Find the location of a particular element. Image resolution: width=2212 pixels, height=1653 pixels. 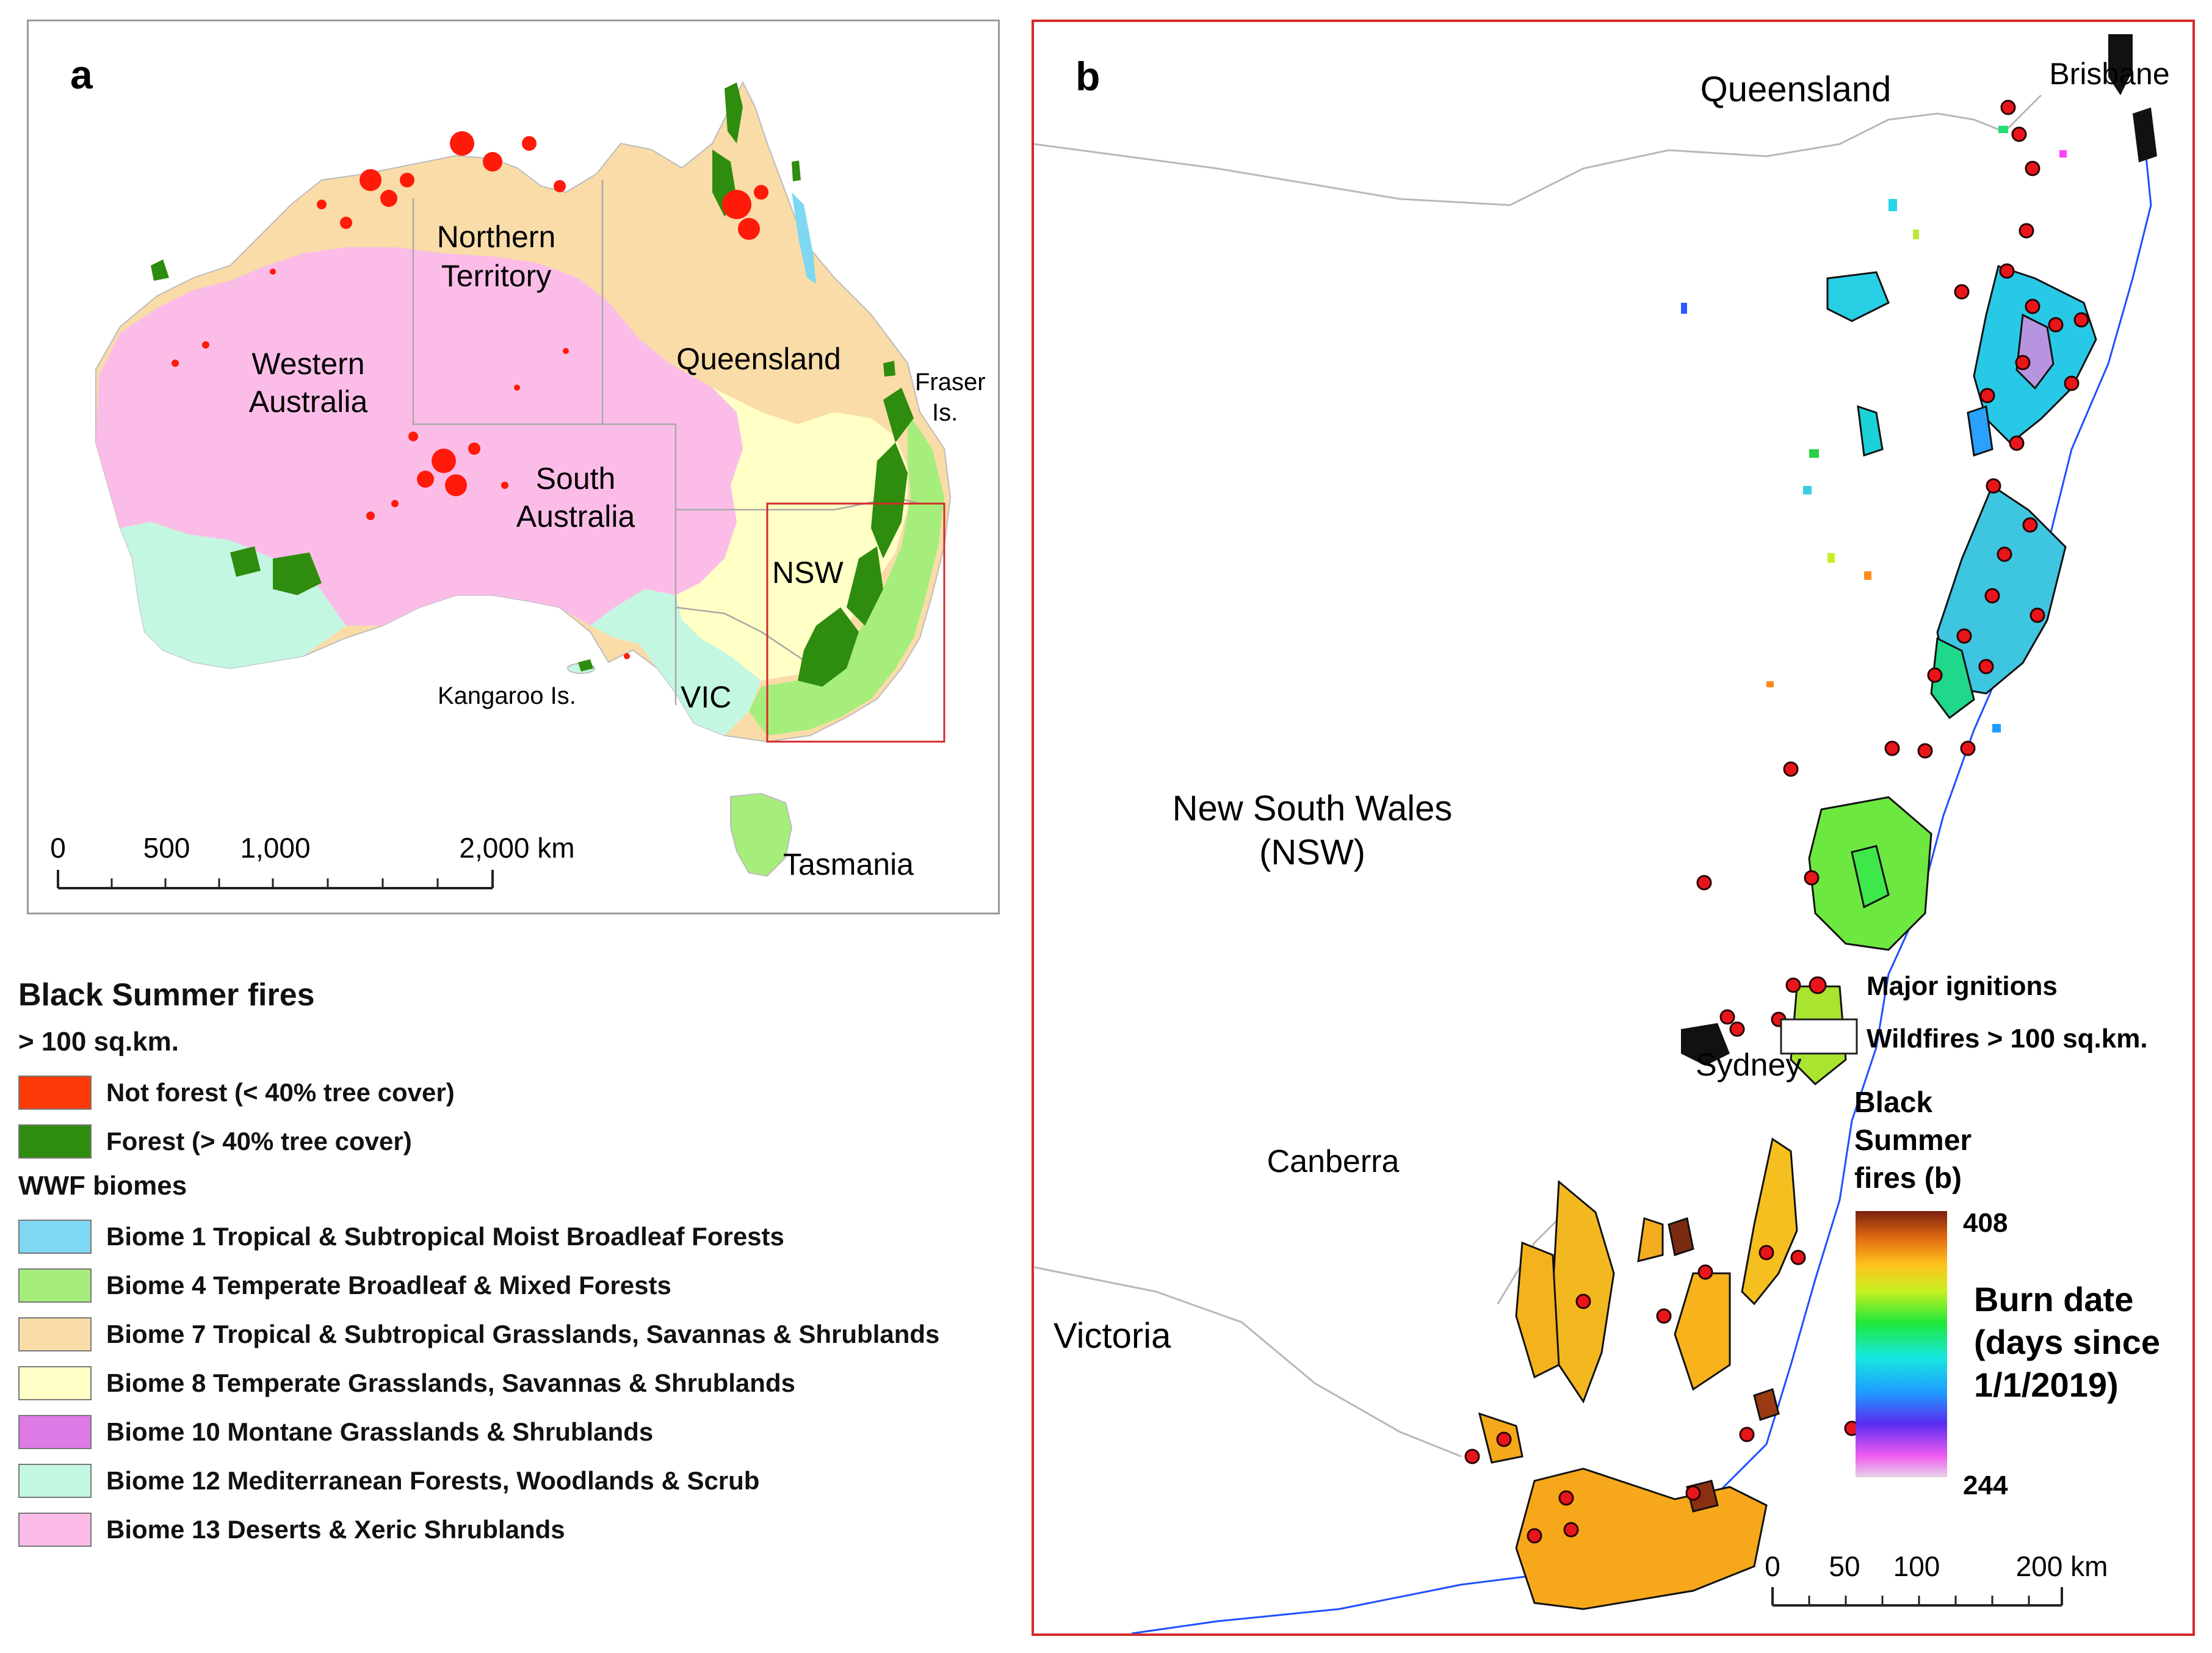

nsw-inset-box is located at coordinates (855, 622).